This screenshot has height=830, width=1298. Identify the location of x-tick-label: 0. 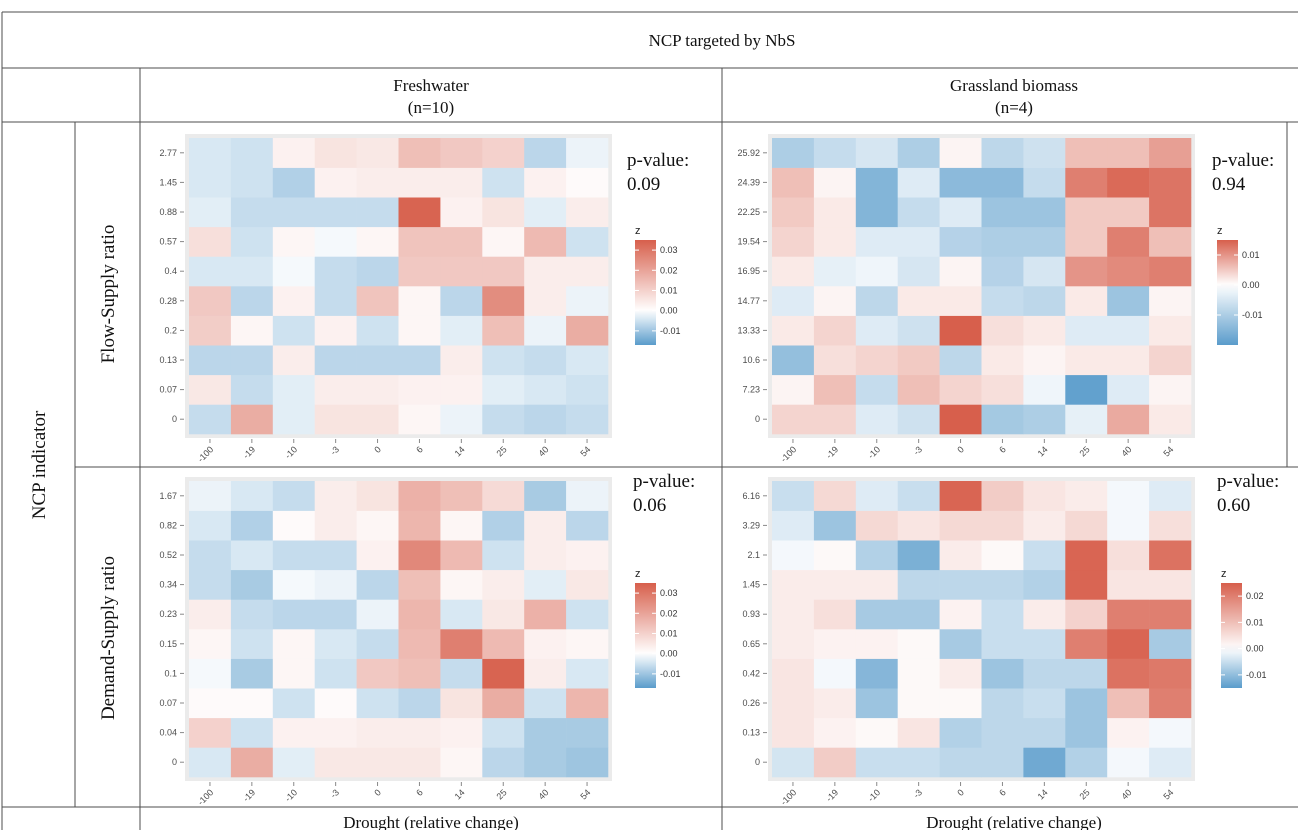
(960, 792).